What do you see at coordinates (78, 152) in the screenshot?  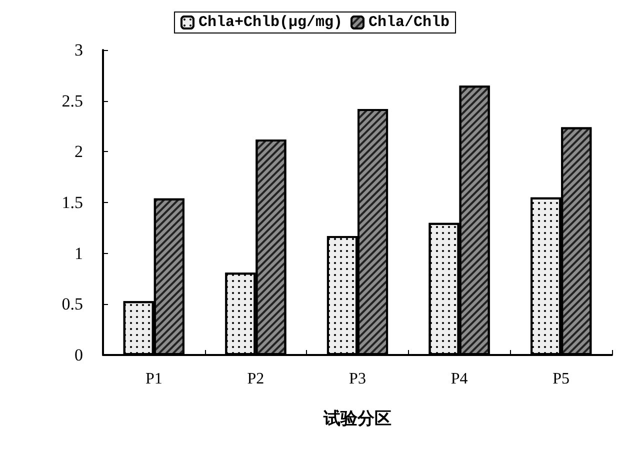 I see `y-tick-label: 2` at bounding box center [78, 152].